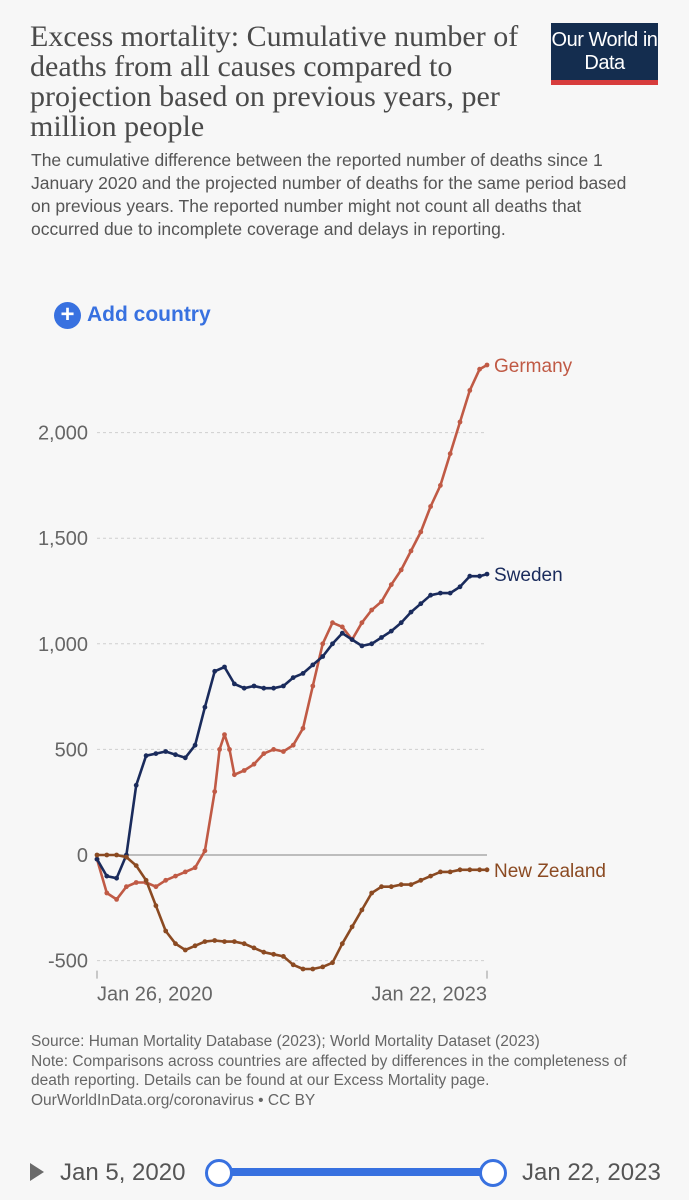 This screenshot has width=689, height=1200. What do you see at coordinates (591, 1172) in the screenshot?
I see `timeline-end-label: Jan 22, 2023` at bounding box center [591, 1172].